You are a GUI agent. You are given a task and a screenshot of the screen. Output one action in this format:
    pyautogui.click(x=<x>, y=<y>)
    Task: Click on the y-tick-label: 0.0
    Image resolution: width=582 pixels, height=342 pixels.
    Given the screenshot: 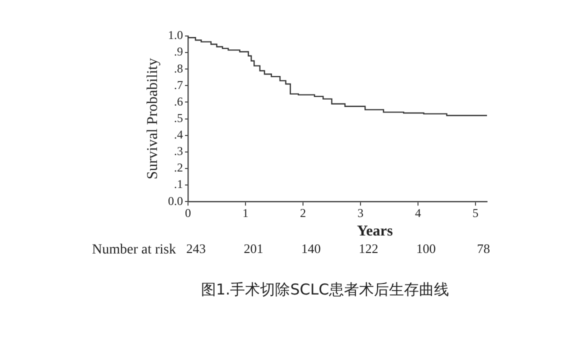 What is the action you would take?
    pyautogui.click(x=175, y=201)
    